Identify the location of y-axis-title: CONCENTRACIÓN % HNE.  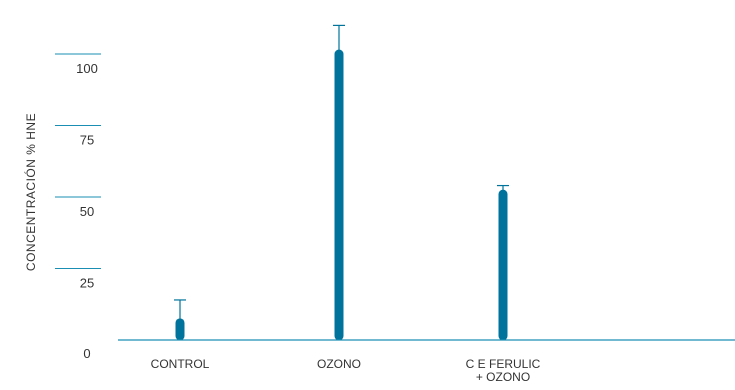
(30, 192).